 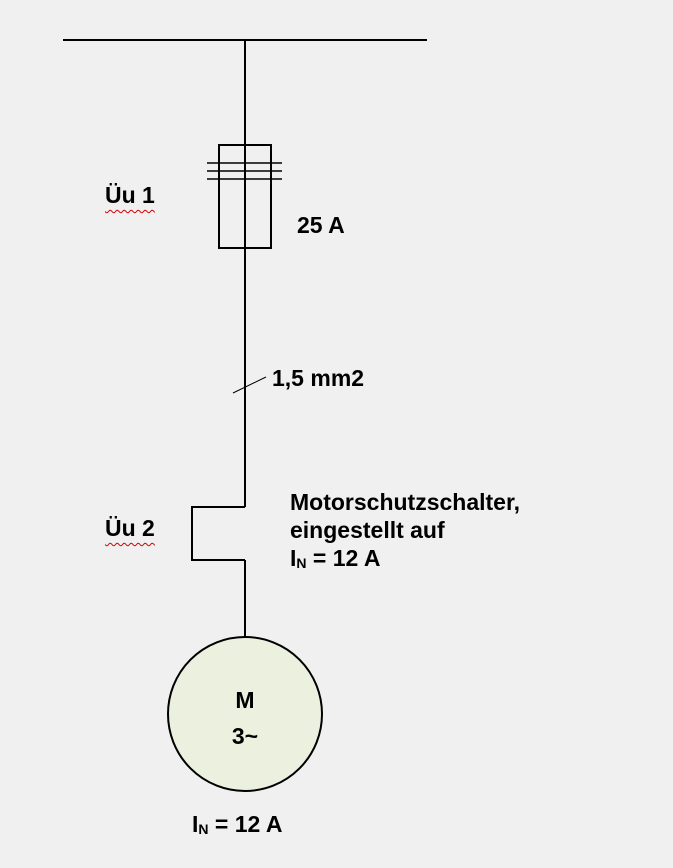 I want to click on fuse-rating: 25 A, so click(x=321, y=225).